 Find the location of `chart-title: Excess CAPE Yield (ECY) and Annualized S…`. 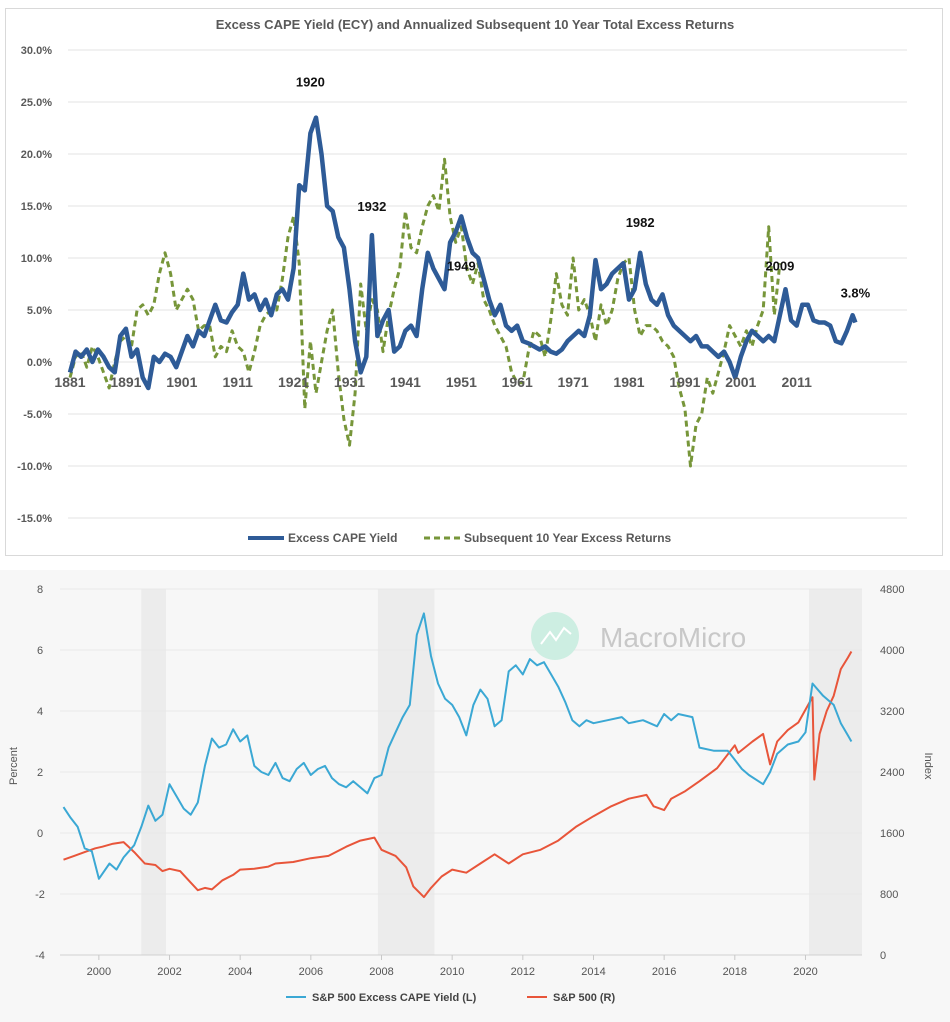

chart-title: Excess CAPE Yield (ECY) and Annualized S… is located at coordinates (475, 24).